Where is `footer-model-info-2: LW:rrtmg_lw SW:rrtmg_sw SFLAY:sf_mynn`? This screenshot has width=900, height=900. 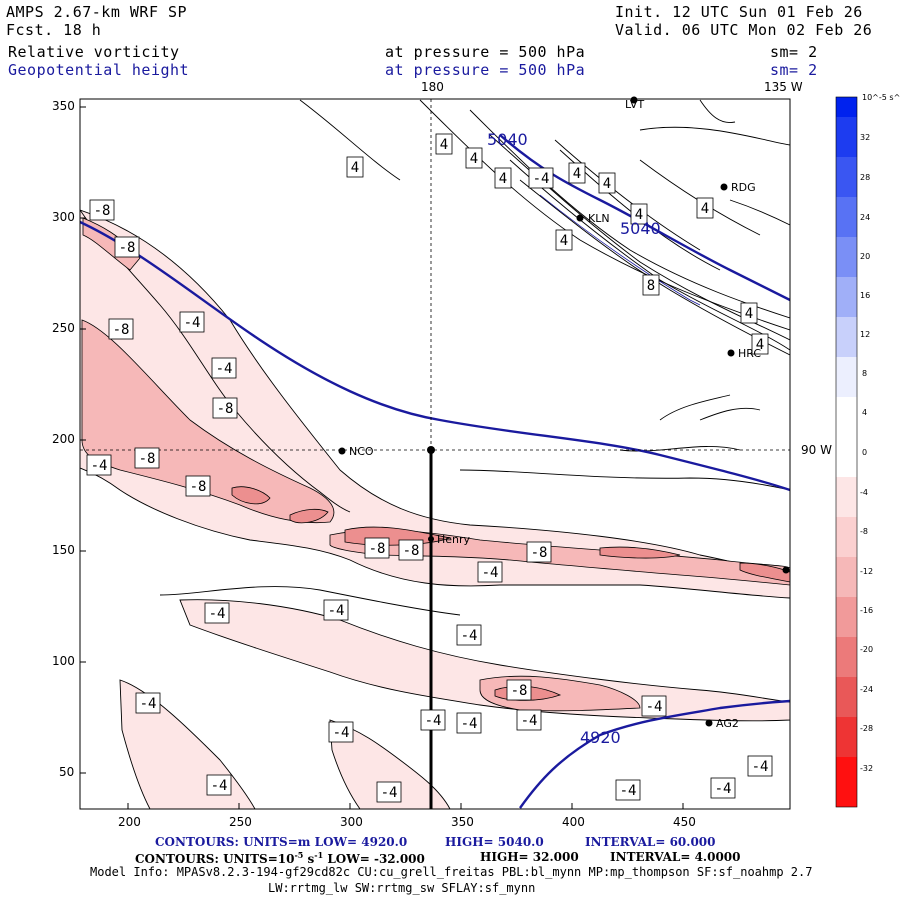 footer-model-info-2: LW:rrtmg_lw SW:rrtmg_sw SFLAY:sf_mynn is located at coordinates (402, 888).